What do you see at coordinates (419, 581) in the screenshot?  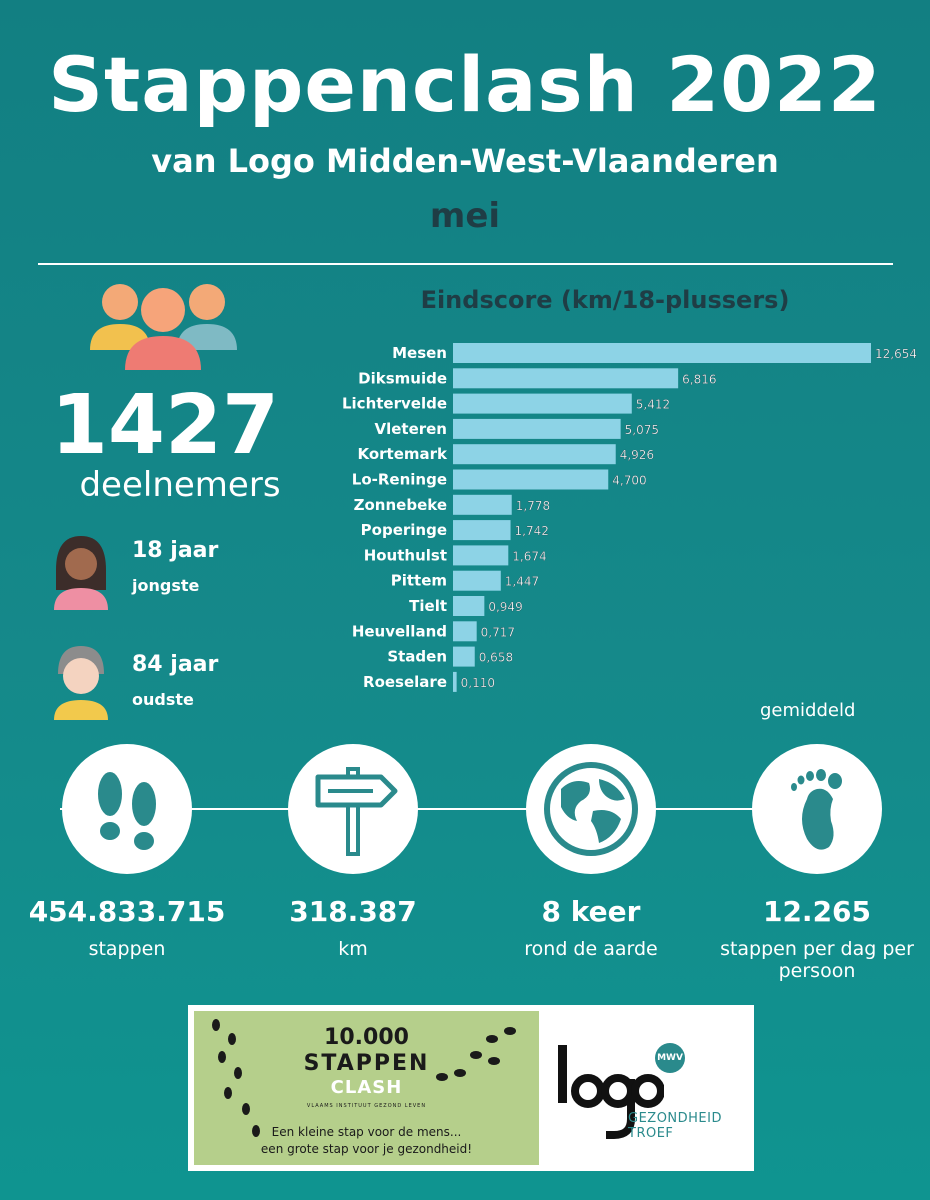 I see `category-label: Pittem` at bounding box center [419, 581].